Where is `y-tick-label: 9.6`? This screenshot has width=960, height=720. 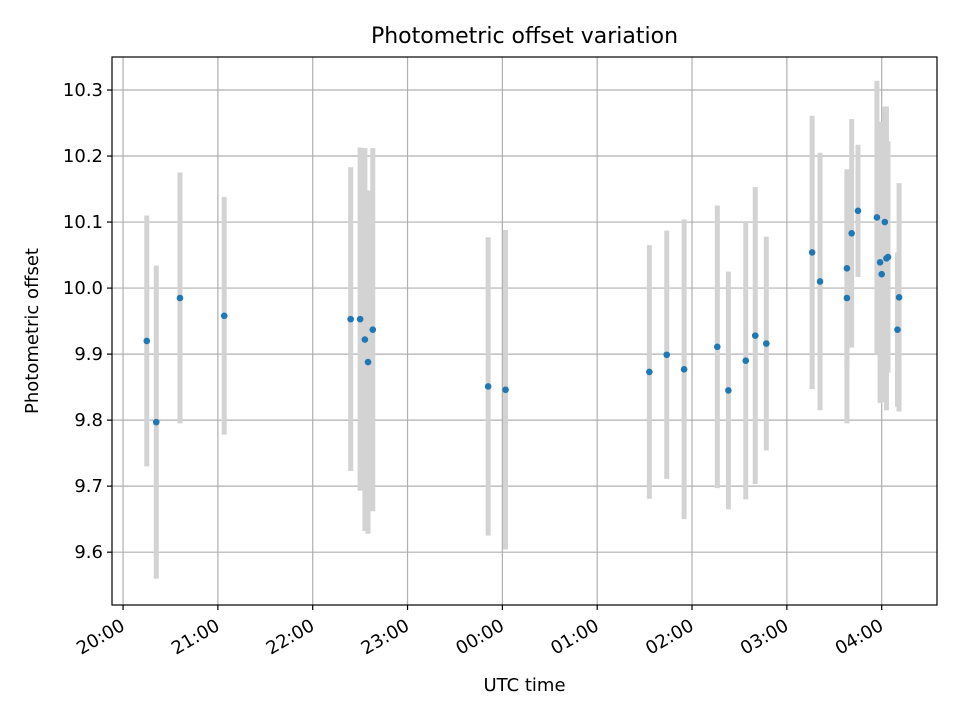 y-tick-label: 9.6 is located at coordinates (88, 552).